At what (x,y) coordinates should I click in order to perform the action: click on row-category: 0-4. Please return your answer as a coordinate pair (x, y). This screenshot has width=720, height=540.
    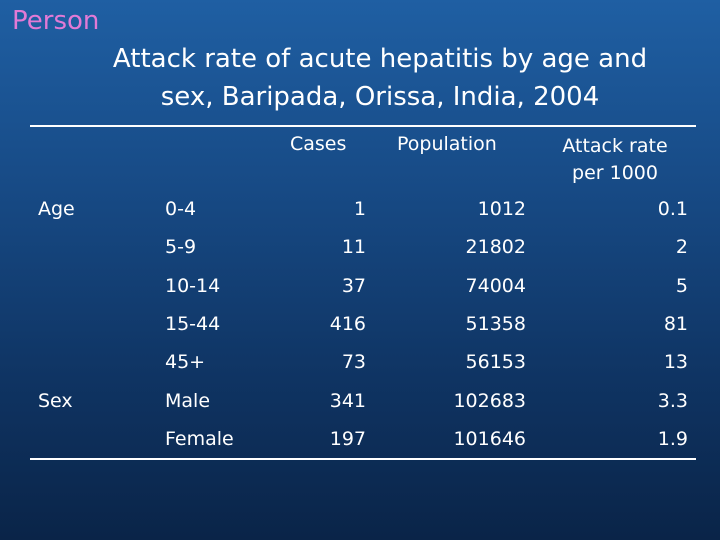
    Looking at the image, I should click on (181, 209).